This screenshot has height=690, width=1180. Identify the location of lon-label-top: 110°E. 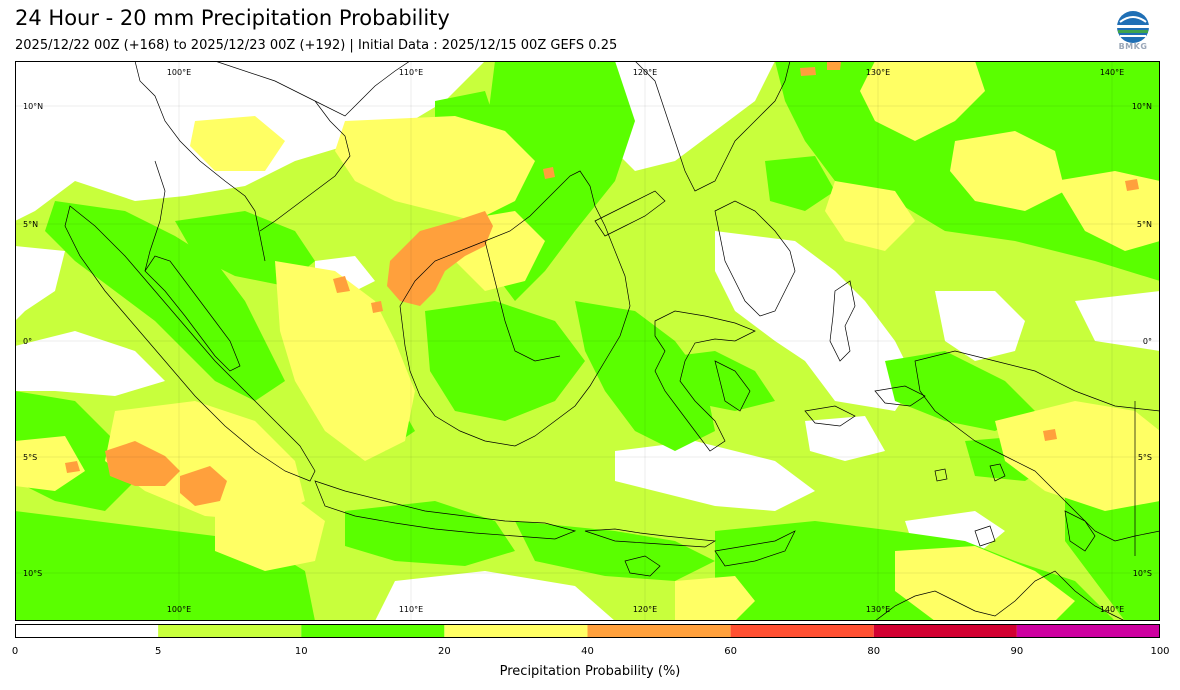
(411, 72).